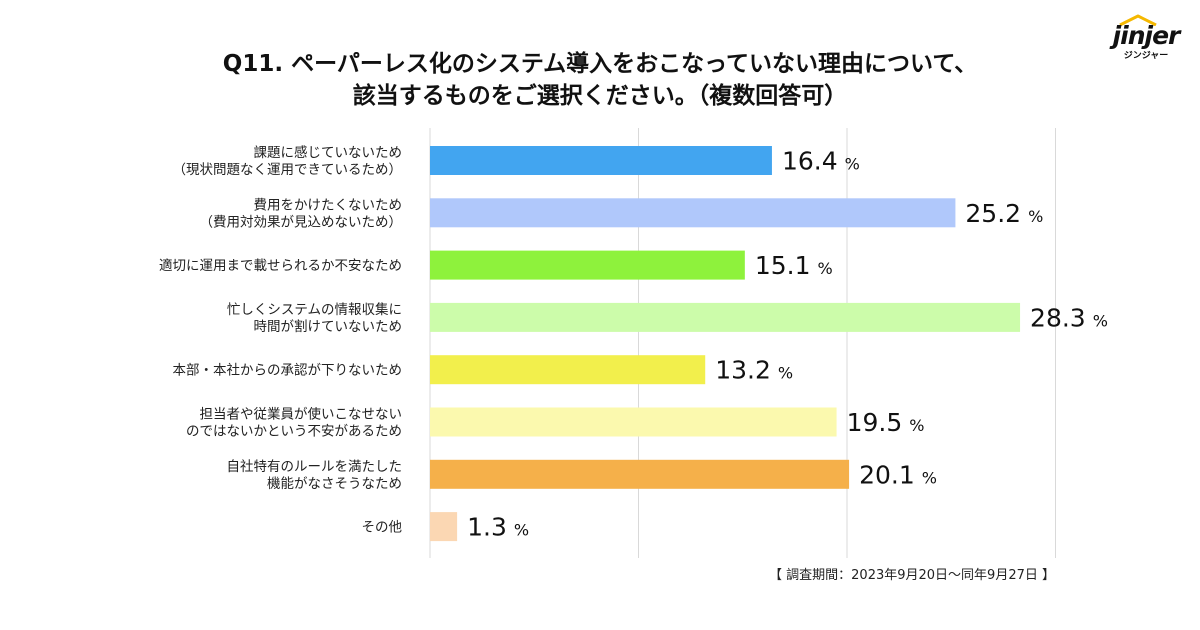 Image resolution: width=1200 pixels, height=630 pixels. I want to click on chart-title-line-1: Q11. ペーパーレス化のシステム導入をおこなっていない理由について、, so click(600, 64).